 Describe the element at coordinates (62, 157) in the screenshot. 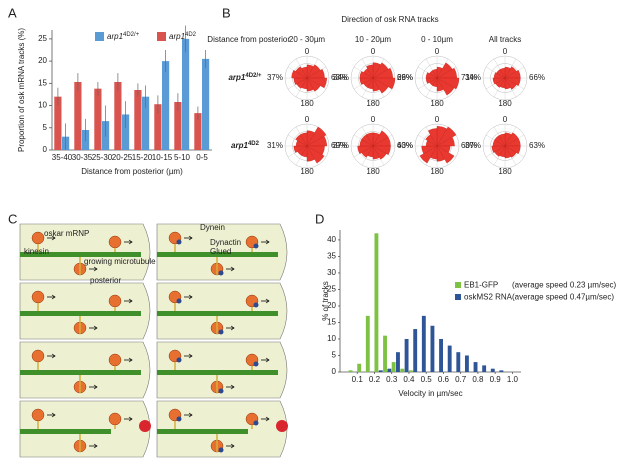

I see `x-tick-label: 35-40` at that location.